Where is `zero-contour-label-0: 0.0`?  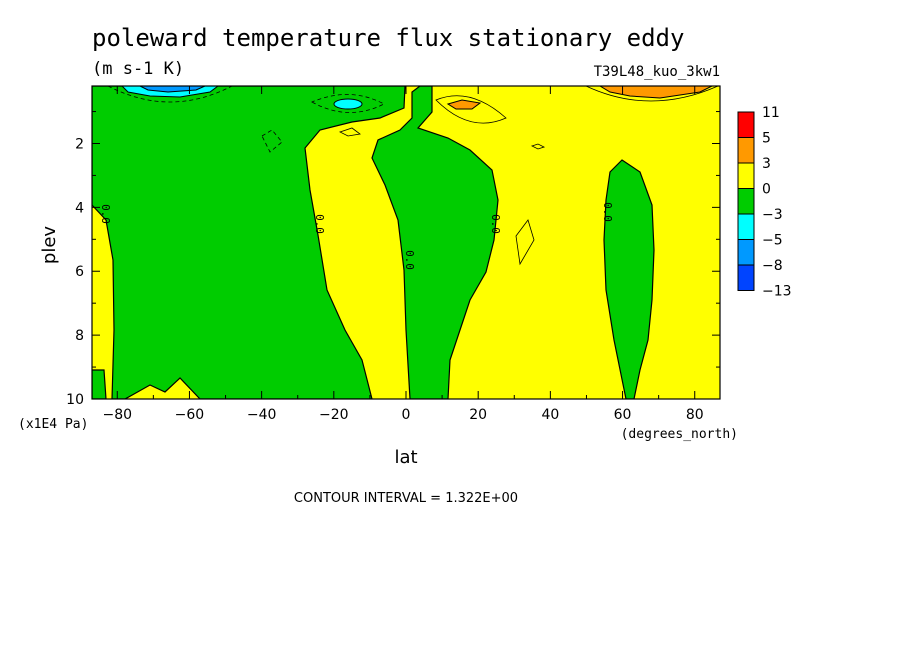
zero-contour-label-0: 0.0 is located at coordinates (105, 214).